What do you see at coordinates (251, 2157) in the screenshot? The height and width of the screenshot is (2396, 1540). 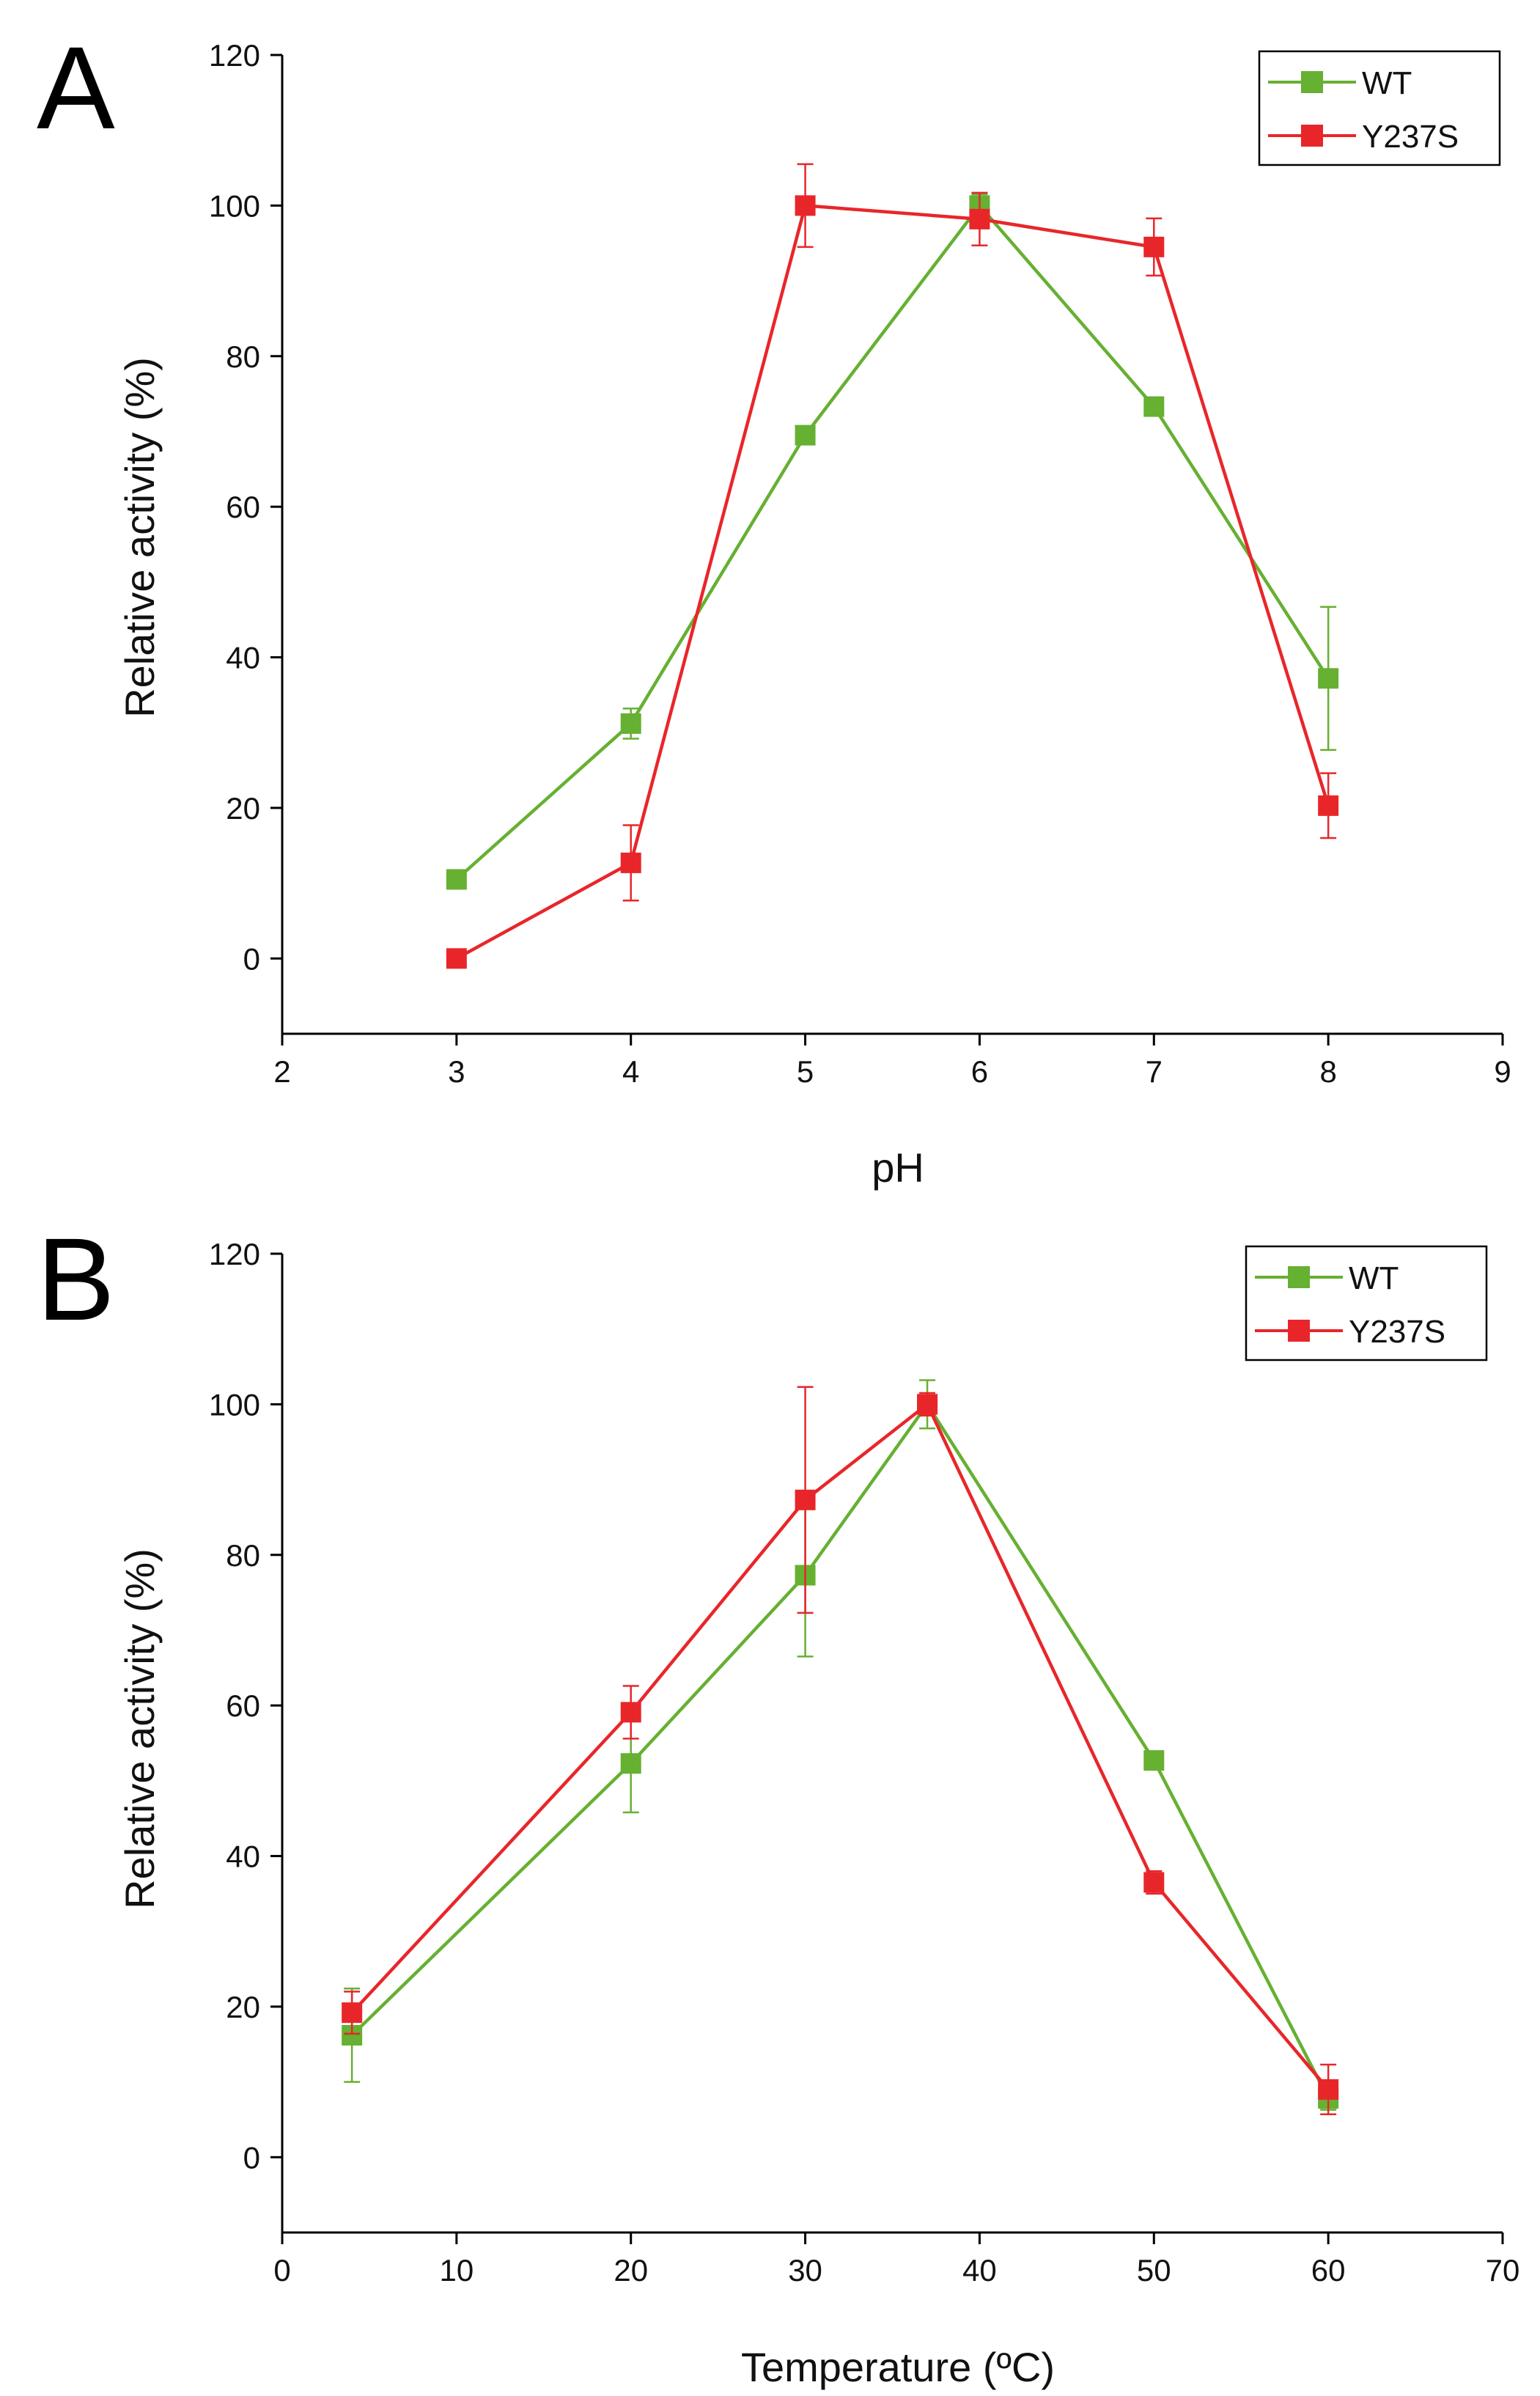 I see `y-tick-label-b: 0` at bounding box center [251, 2157].